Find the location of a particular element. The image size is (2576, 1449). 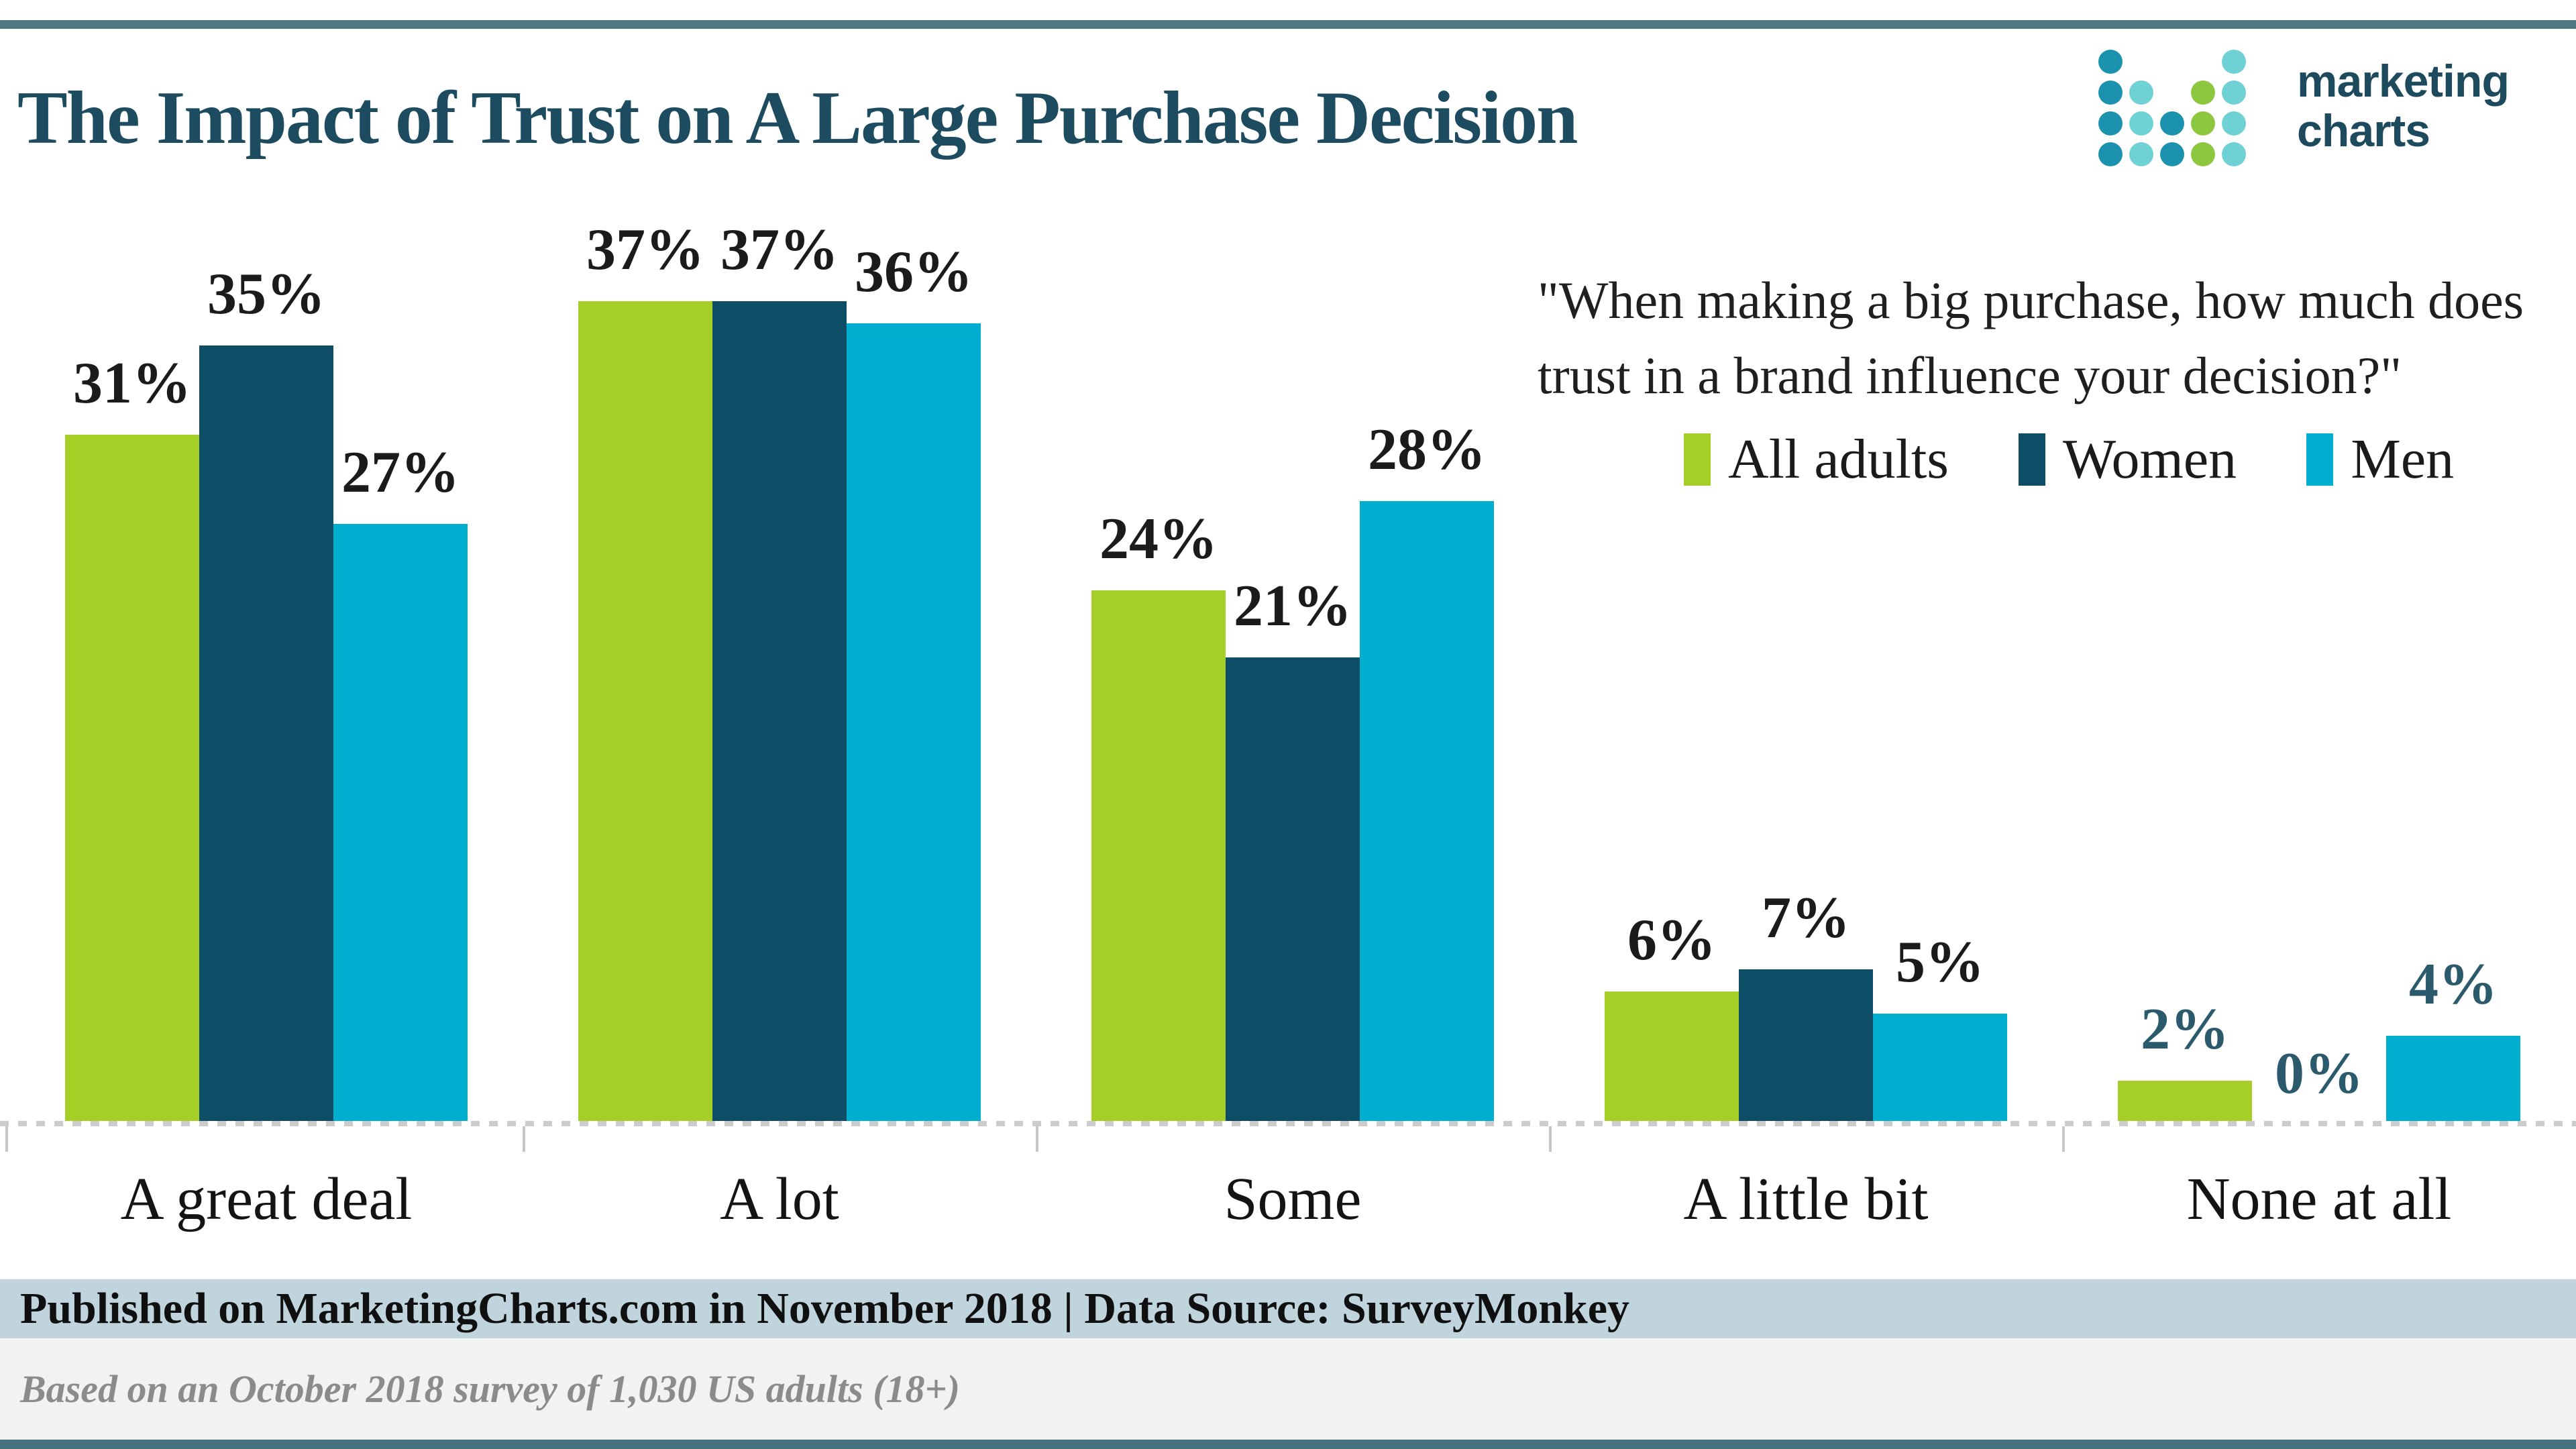

category-label: A little bit is located at coordinates (1806, 1199).